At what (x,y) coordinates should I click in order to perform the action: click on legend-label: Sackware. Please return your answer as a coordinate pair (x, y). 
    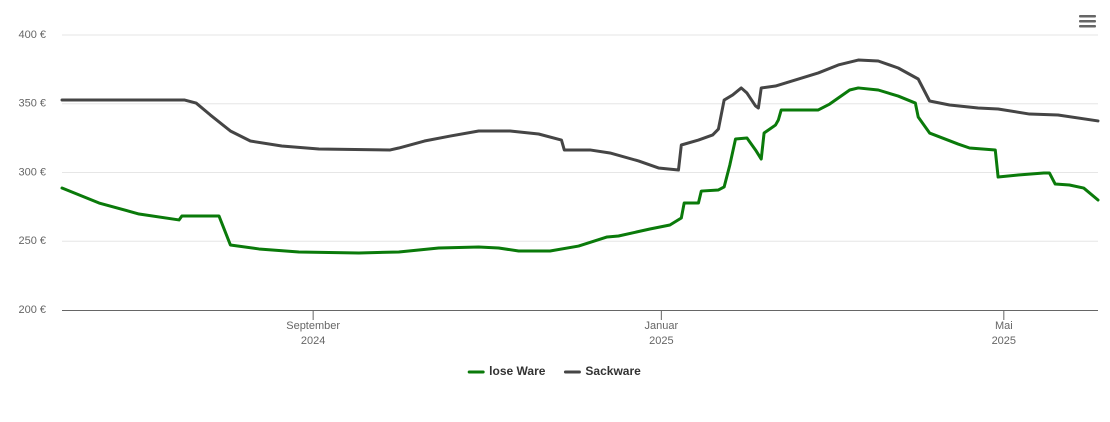
    Looking at the image, I should click on (613, 371).